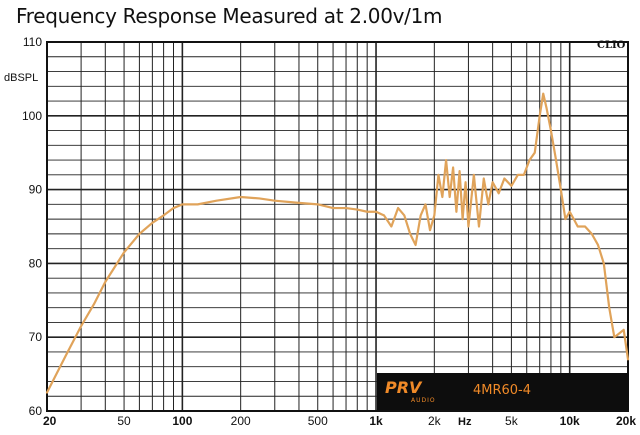 The height and width of the screenshot is (435, 640). Describe the element at coordinates (229, 16) in the screenshot. I see `chart-title: Frequency Response Measured at 2.00v/1m` at that location.